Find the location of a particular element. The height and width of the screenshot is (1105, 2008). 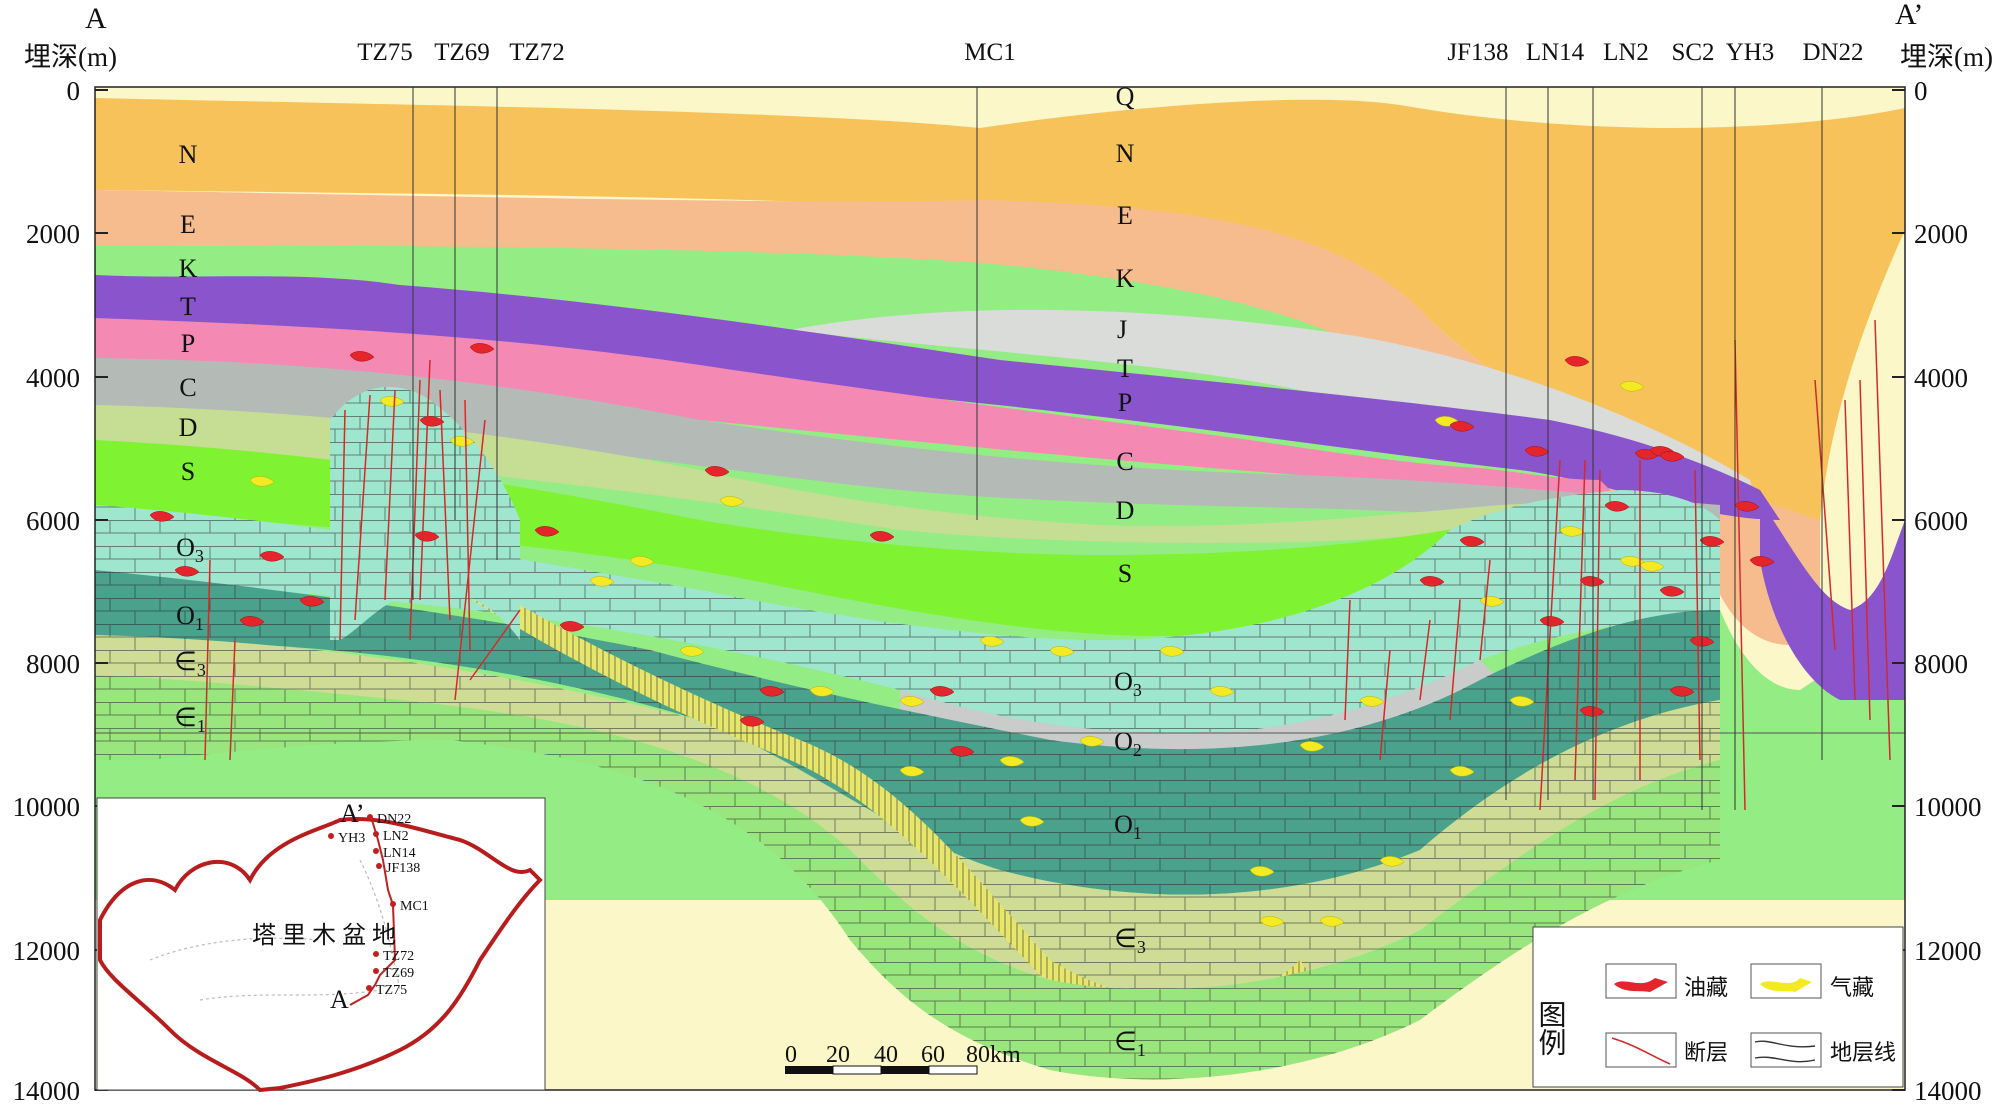

legend-fault-icon is located at coordinates (1641, 1051).